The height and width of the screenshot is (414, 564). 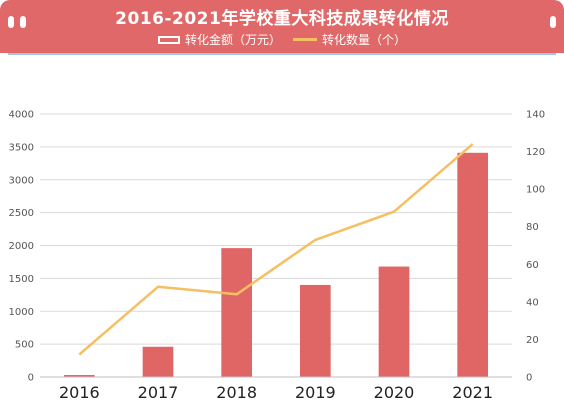 I want to click on y-left-tick-label: 2000, so click(x=21, y=246).